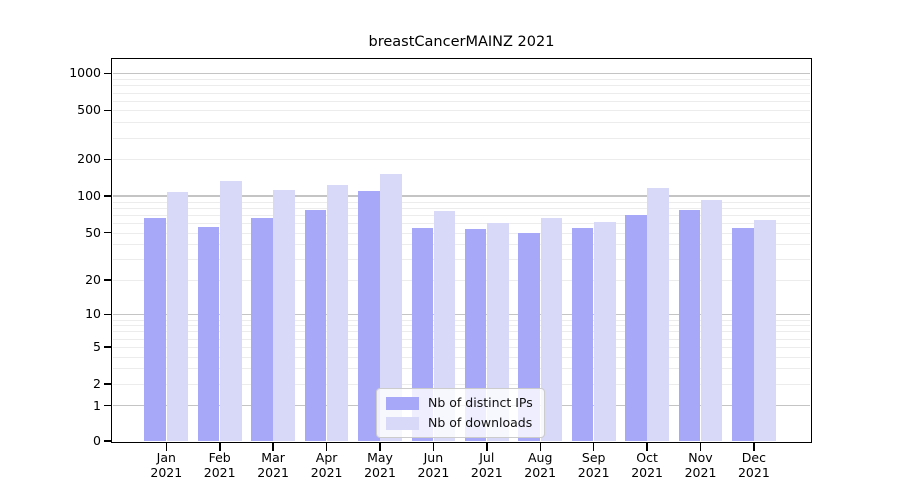 This screenshot has height=500, width=900. What do you see at coordinates (402, 403) in the screenshot?
I see `legend-swatch-distinct-ips` at bounding box center [402, 403].